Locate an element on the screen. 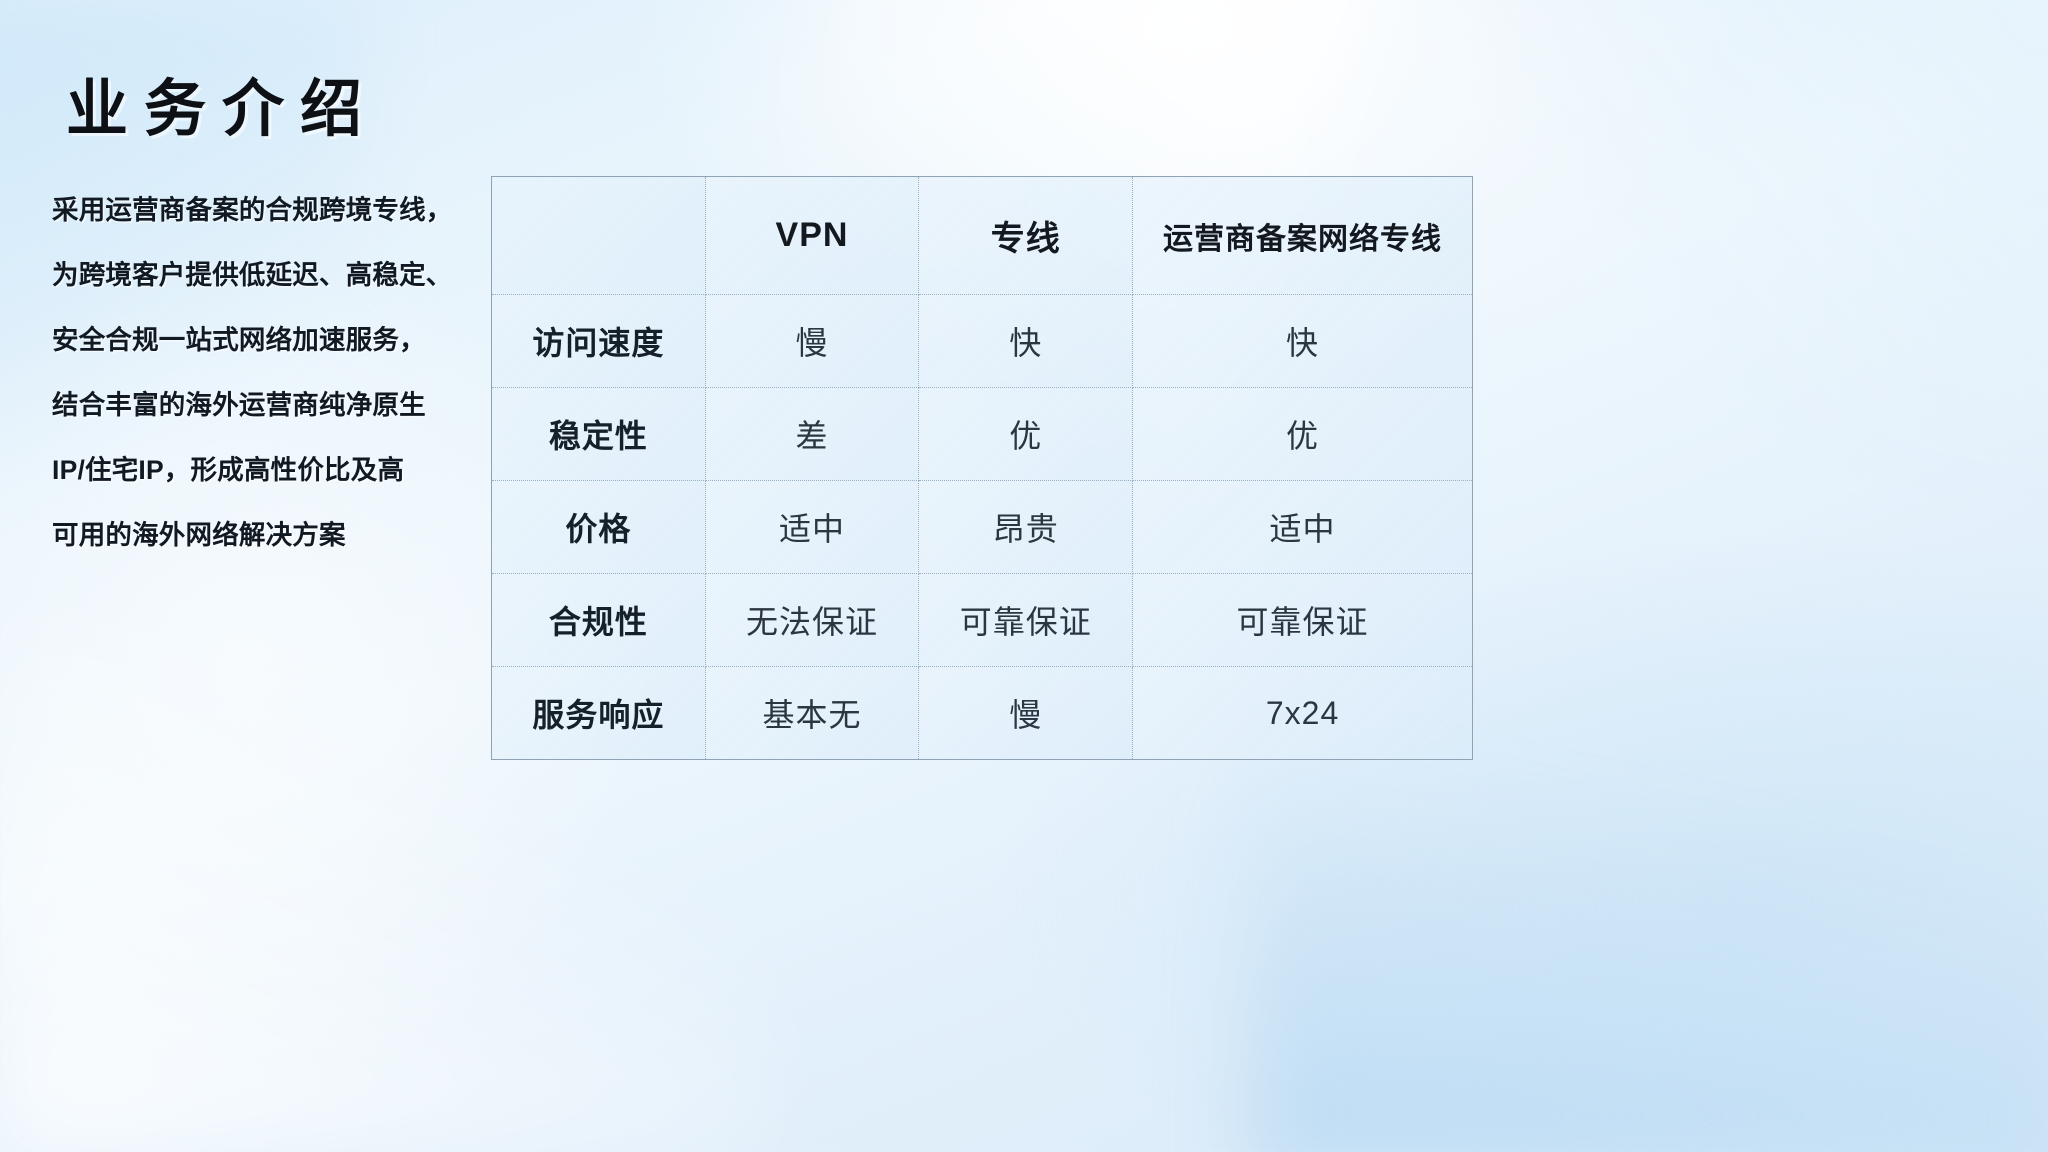 The width and height of the screenshot is (2048, 1152). table-row: 稳定性 差 优 优 is located at coordinates (982, 434).